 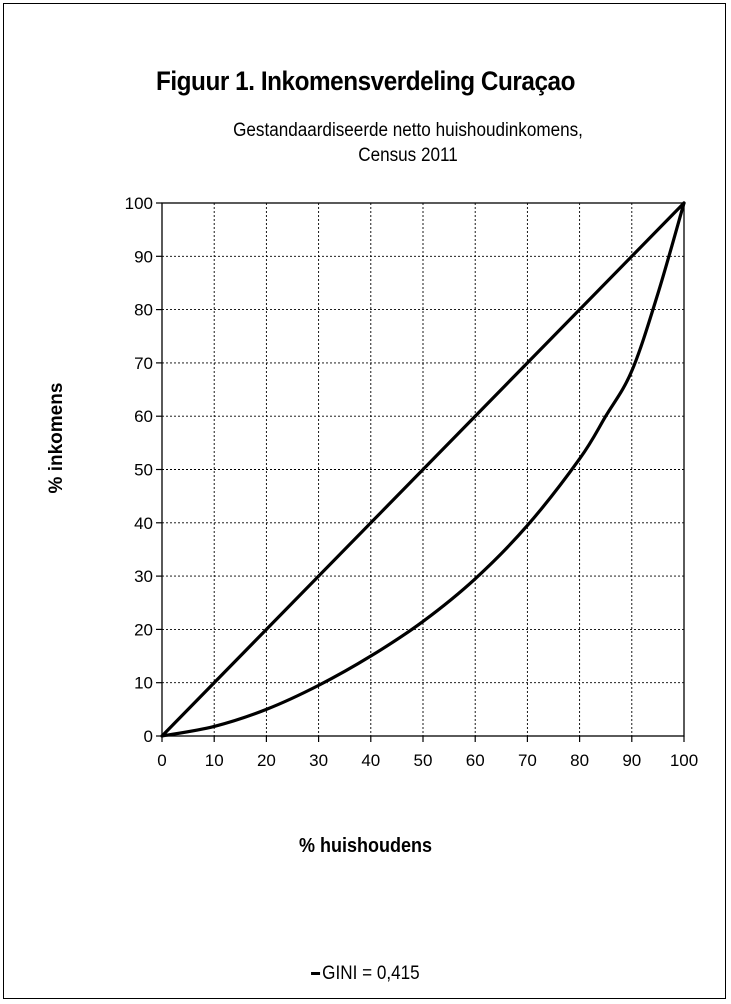 What do you see at coordinates (143, 256) in the screenshot?
I see `y-tick-label: 90` at bounding box center [143, 256].